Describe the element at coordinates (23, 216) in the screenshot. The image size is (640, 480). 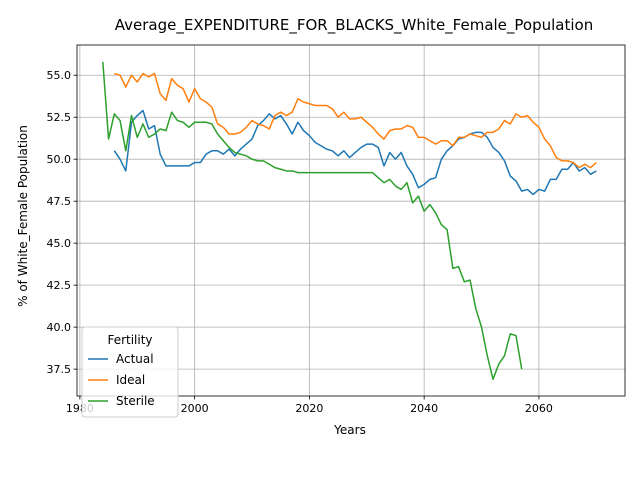
I see `y-axis-label: % of White_Female Population` at that location.